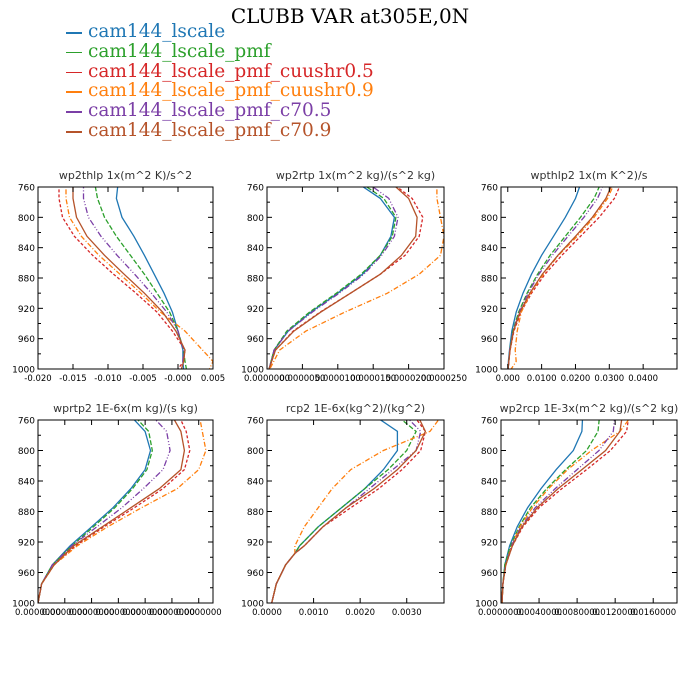  I want to click on x-tick-label: 0.0080000, so click(577, 613).